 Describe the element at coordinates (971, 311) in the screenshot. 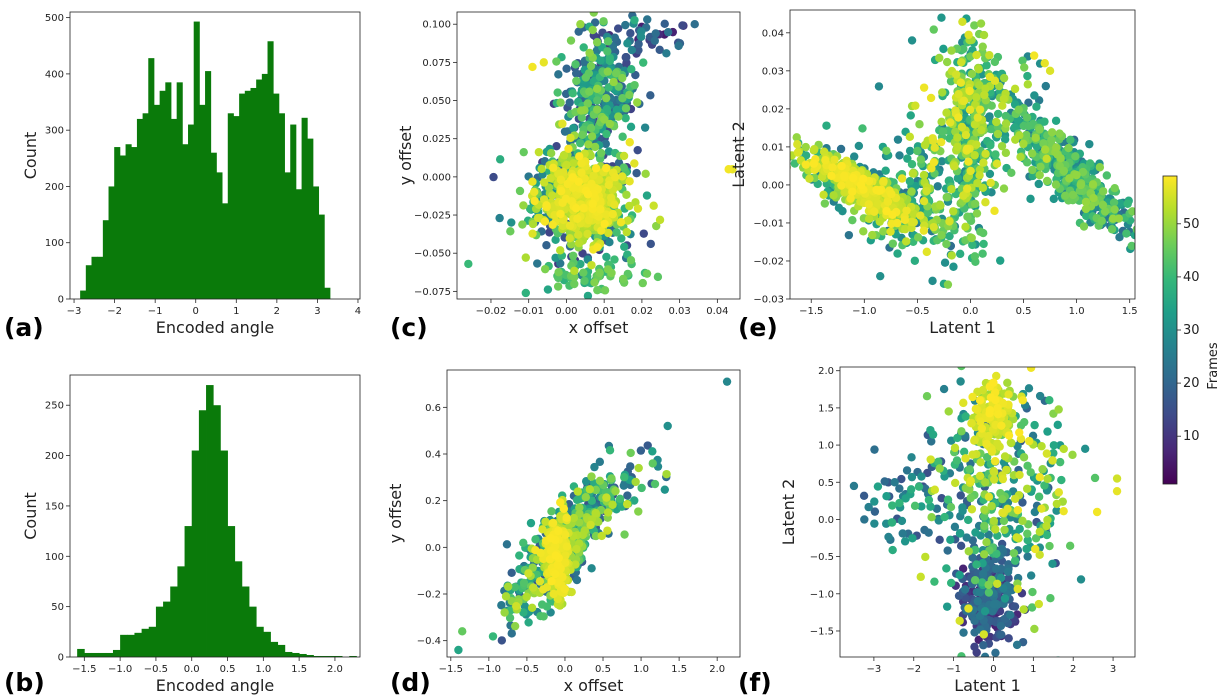

I see `x-tick-label: 0.0` at that location.